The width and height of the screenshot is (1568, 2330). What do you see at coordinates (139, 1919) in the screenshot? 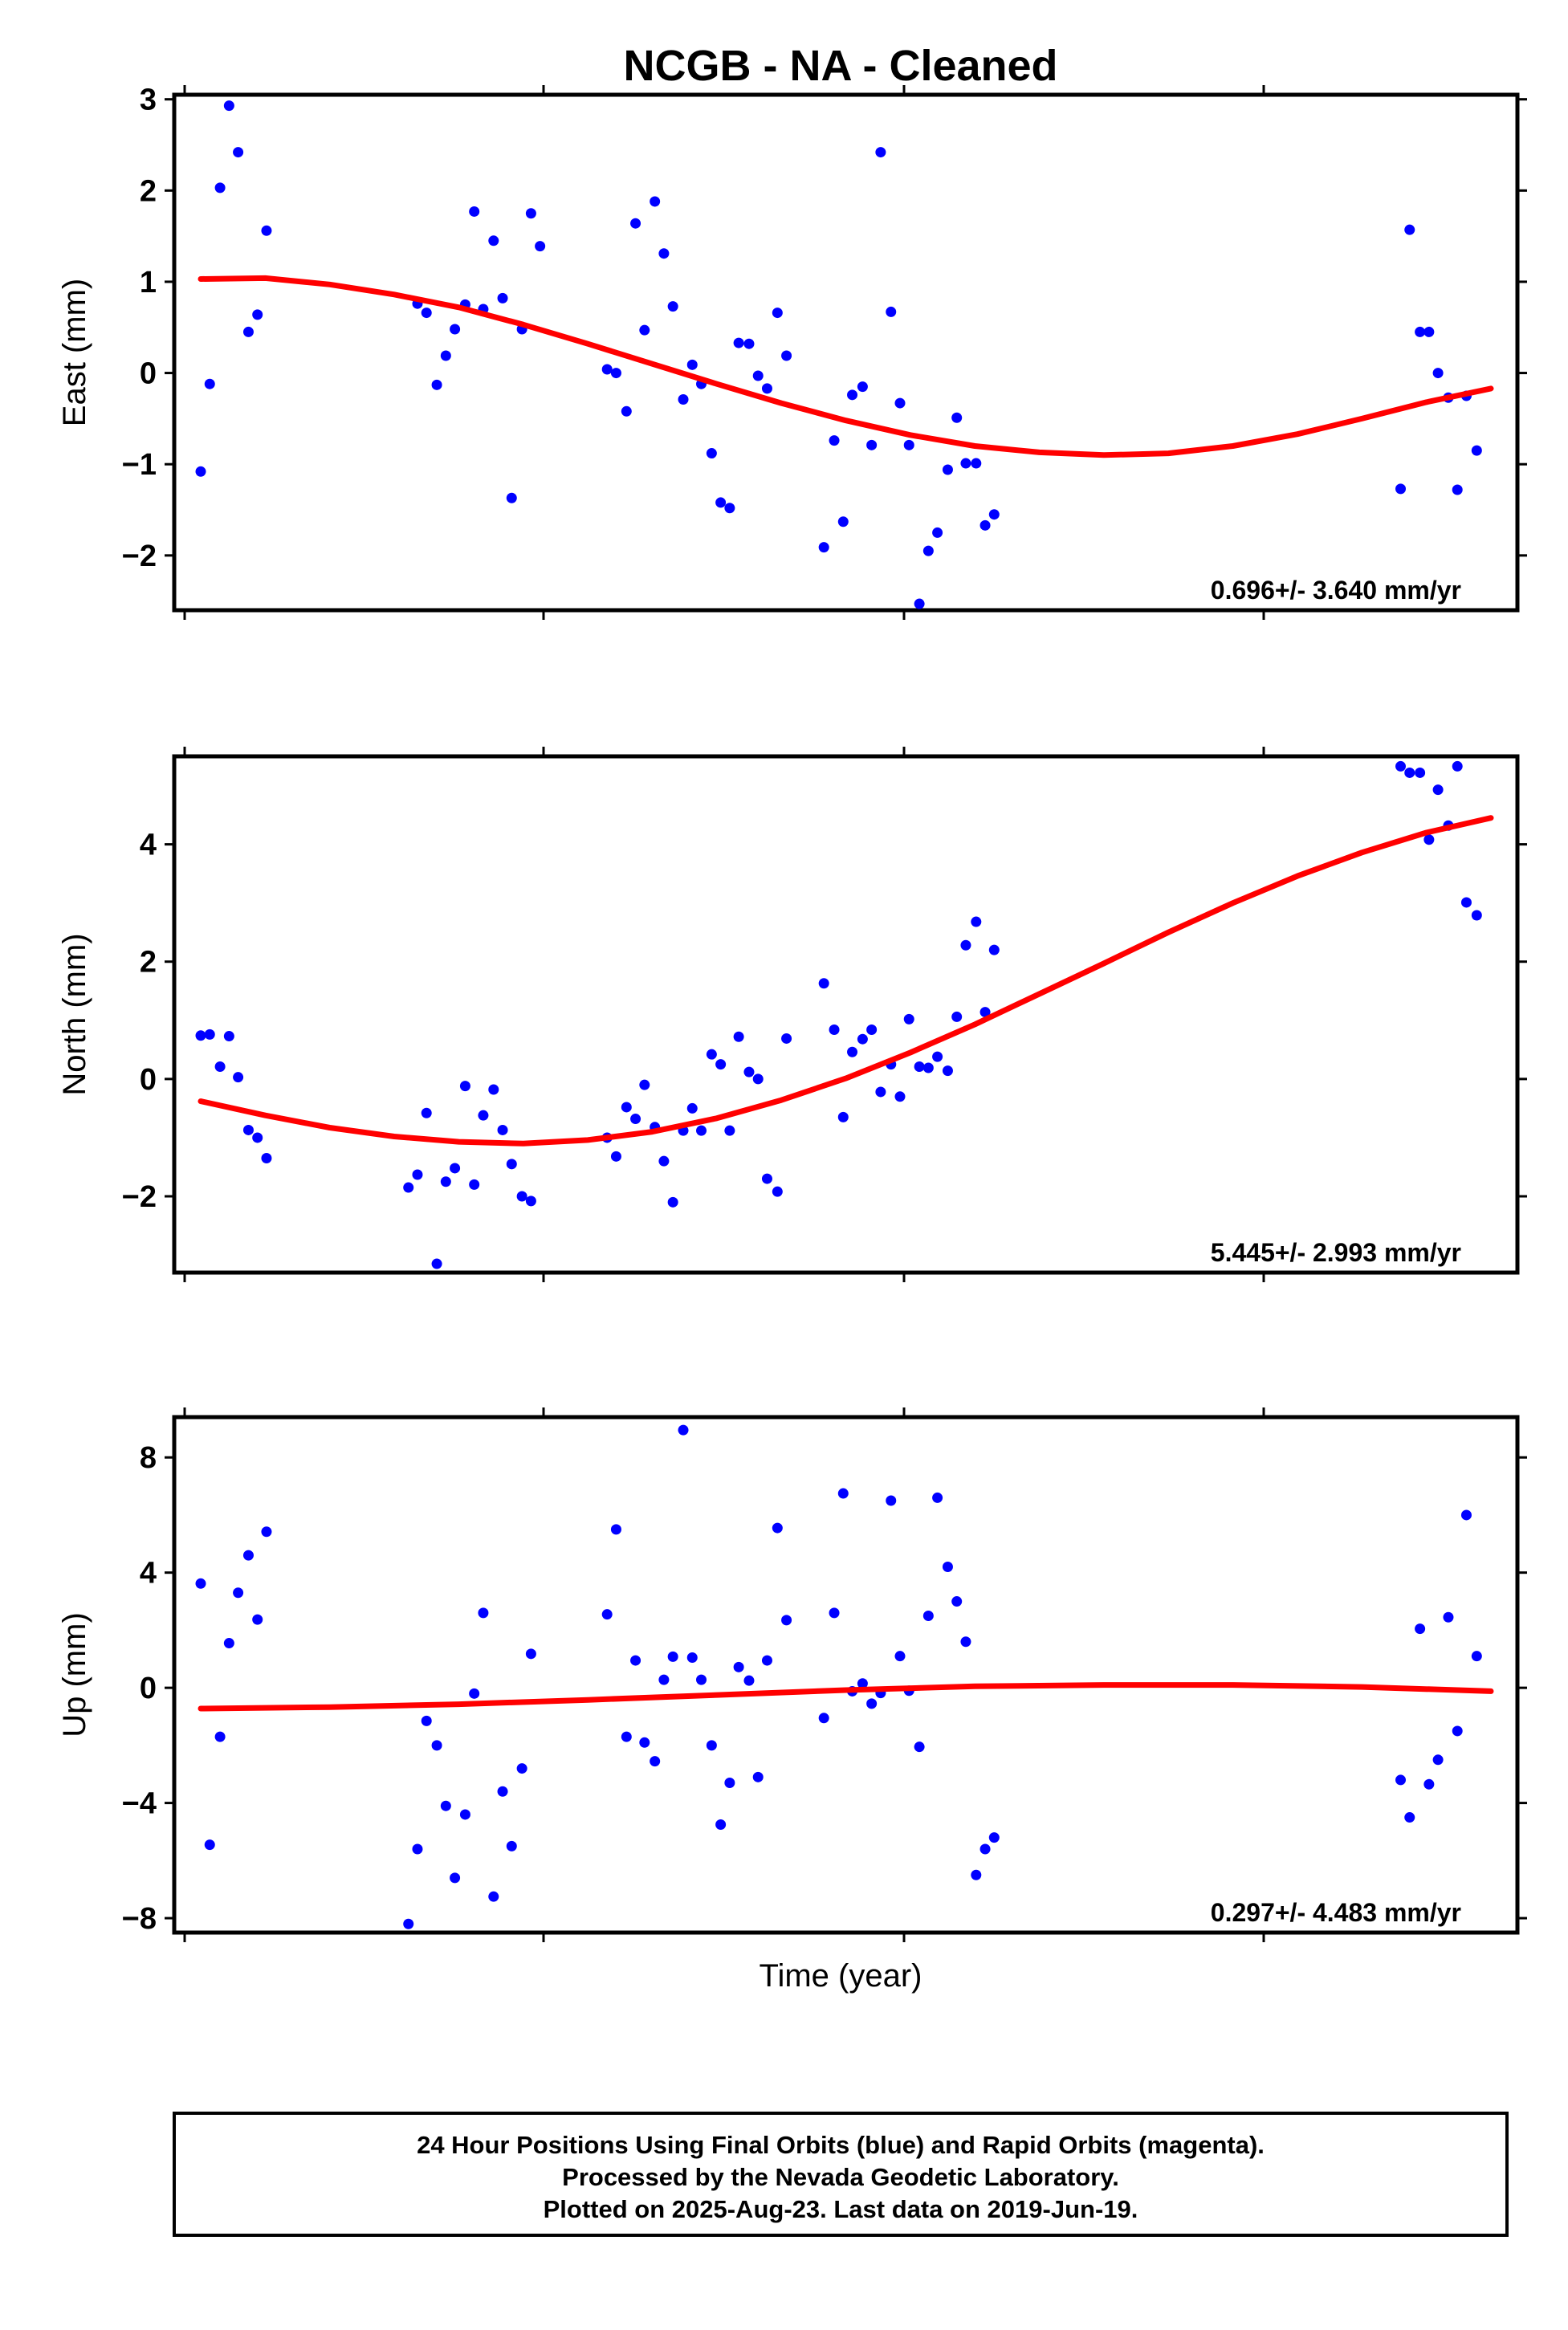
I see `y-tick-label: −8` at bounding box center [139, 1919].